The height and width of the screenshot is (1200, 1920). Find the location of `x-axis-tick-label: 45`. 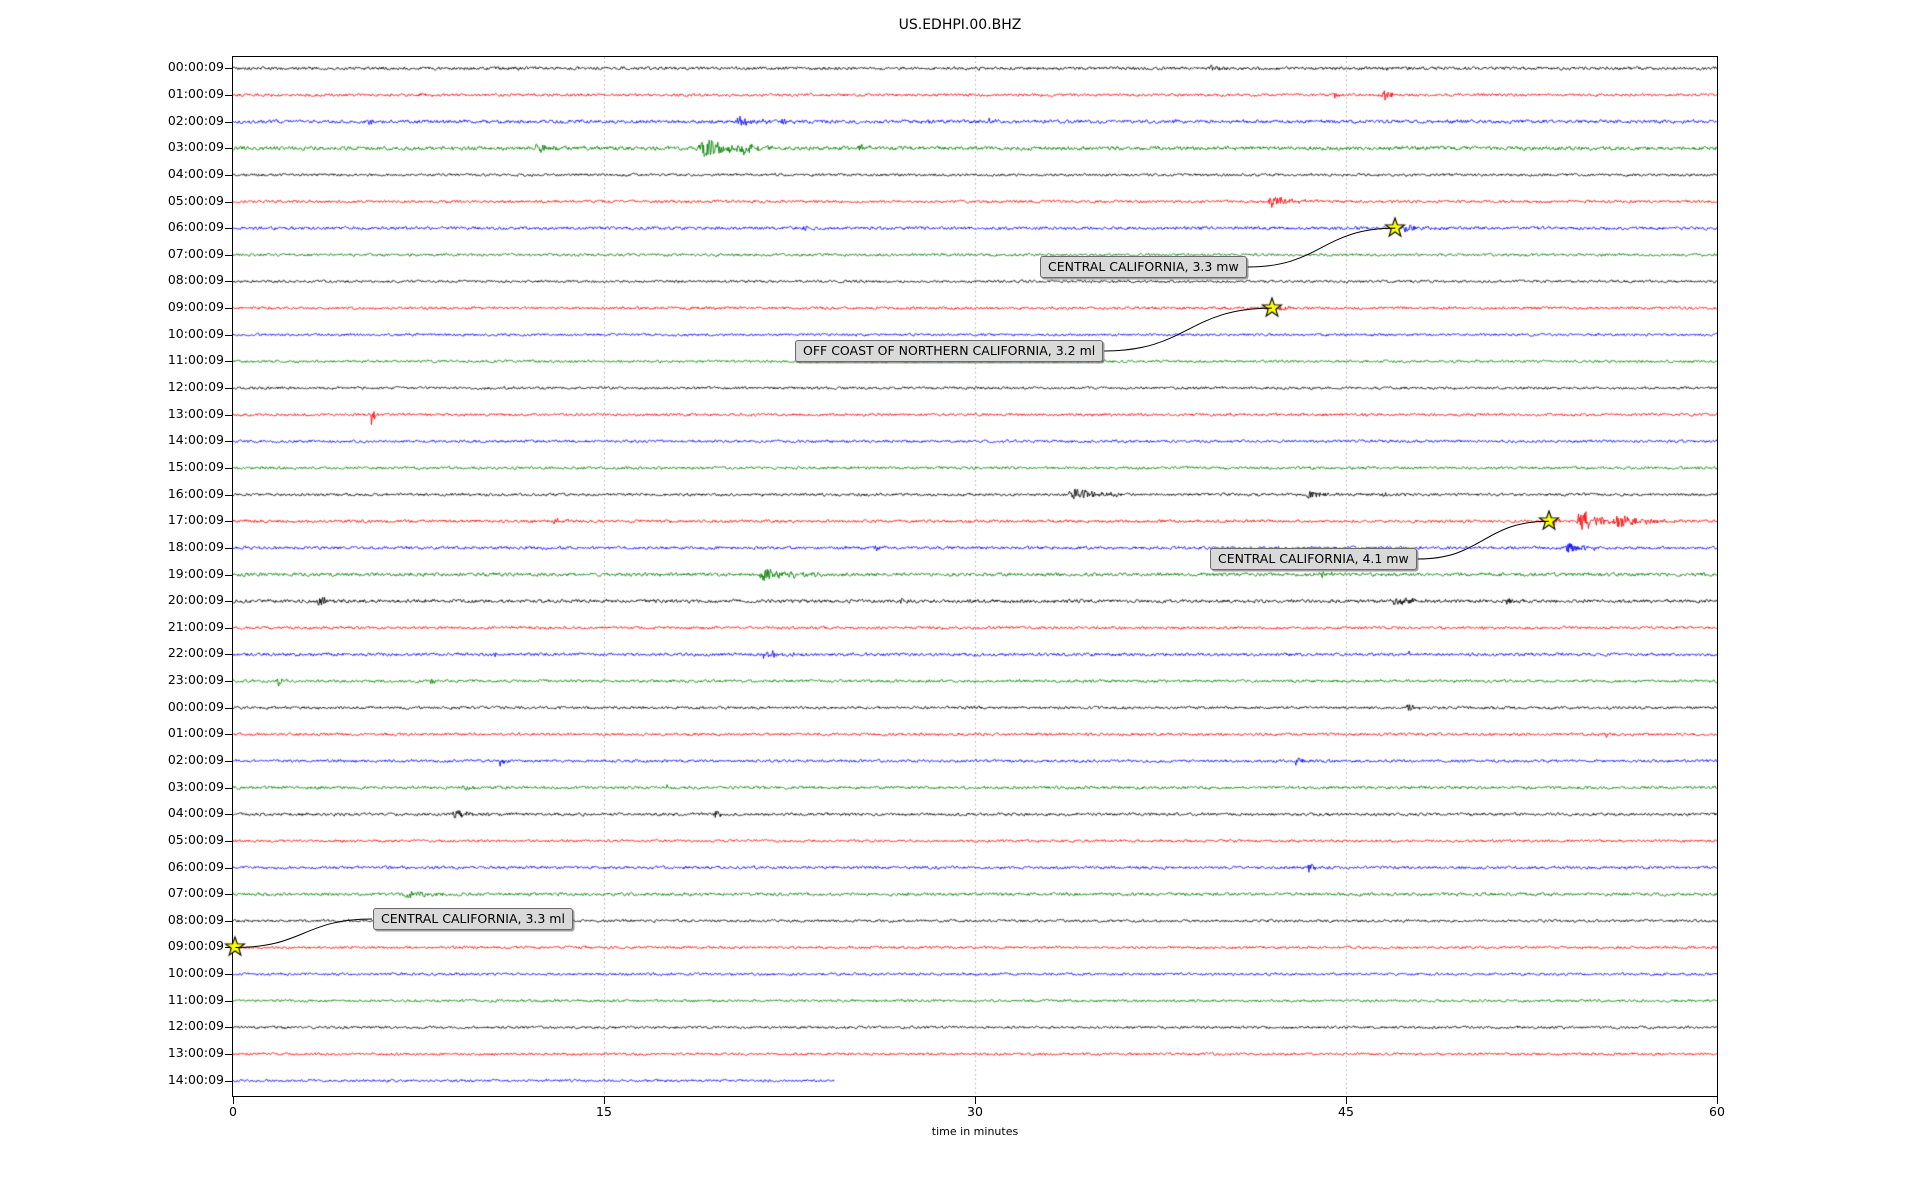

x-axis-tick-label: 45 is located at coordinates (1346, 1111).